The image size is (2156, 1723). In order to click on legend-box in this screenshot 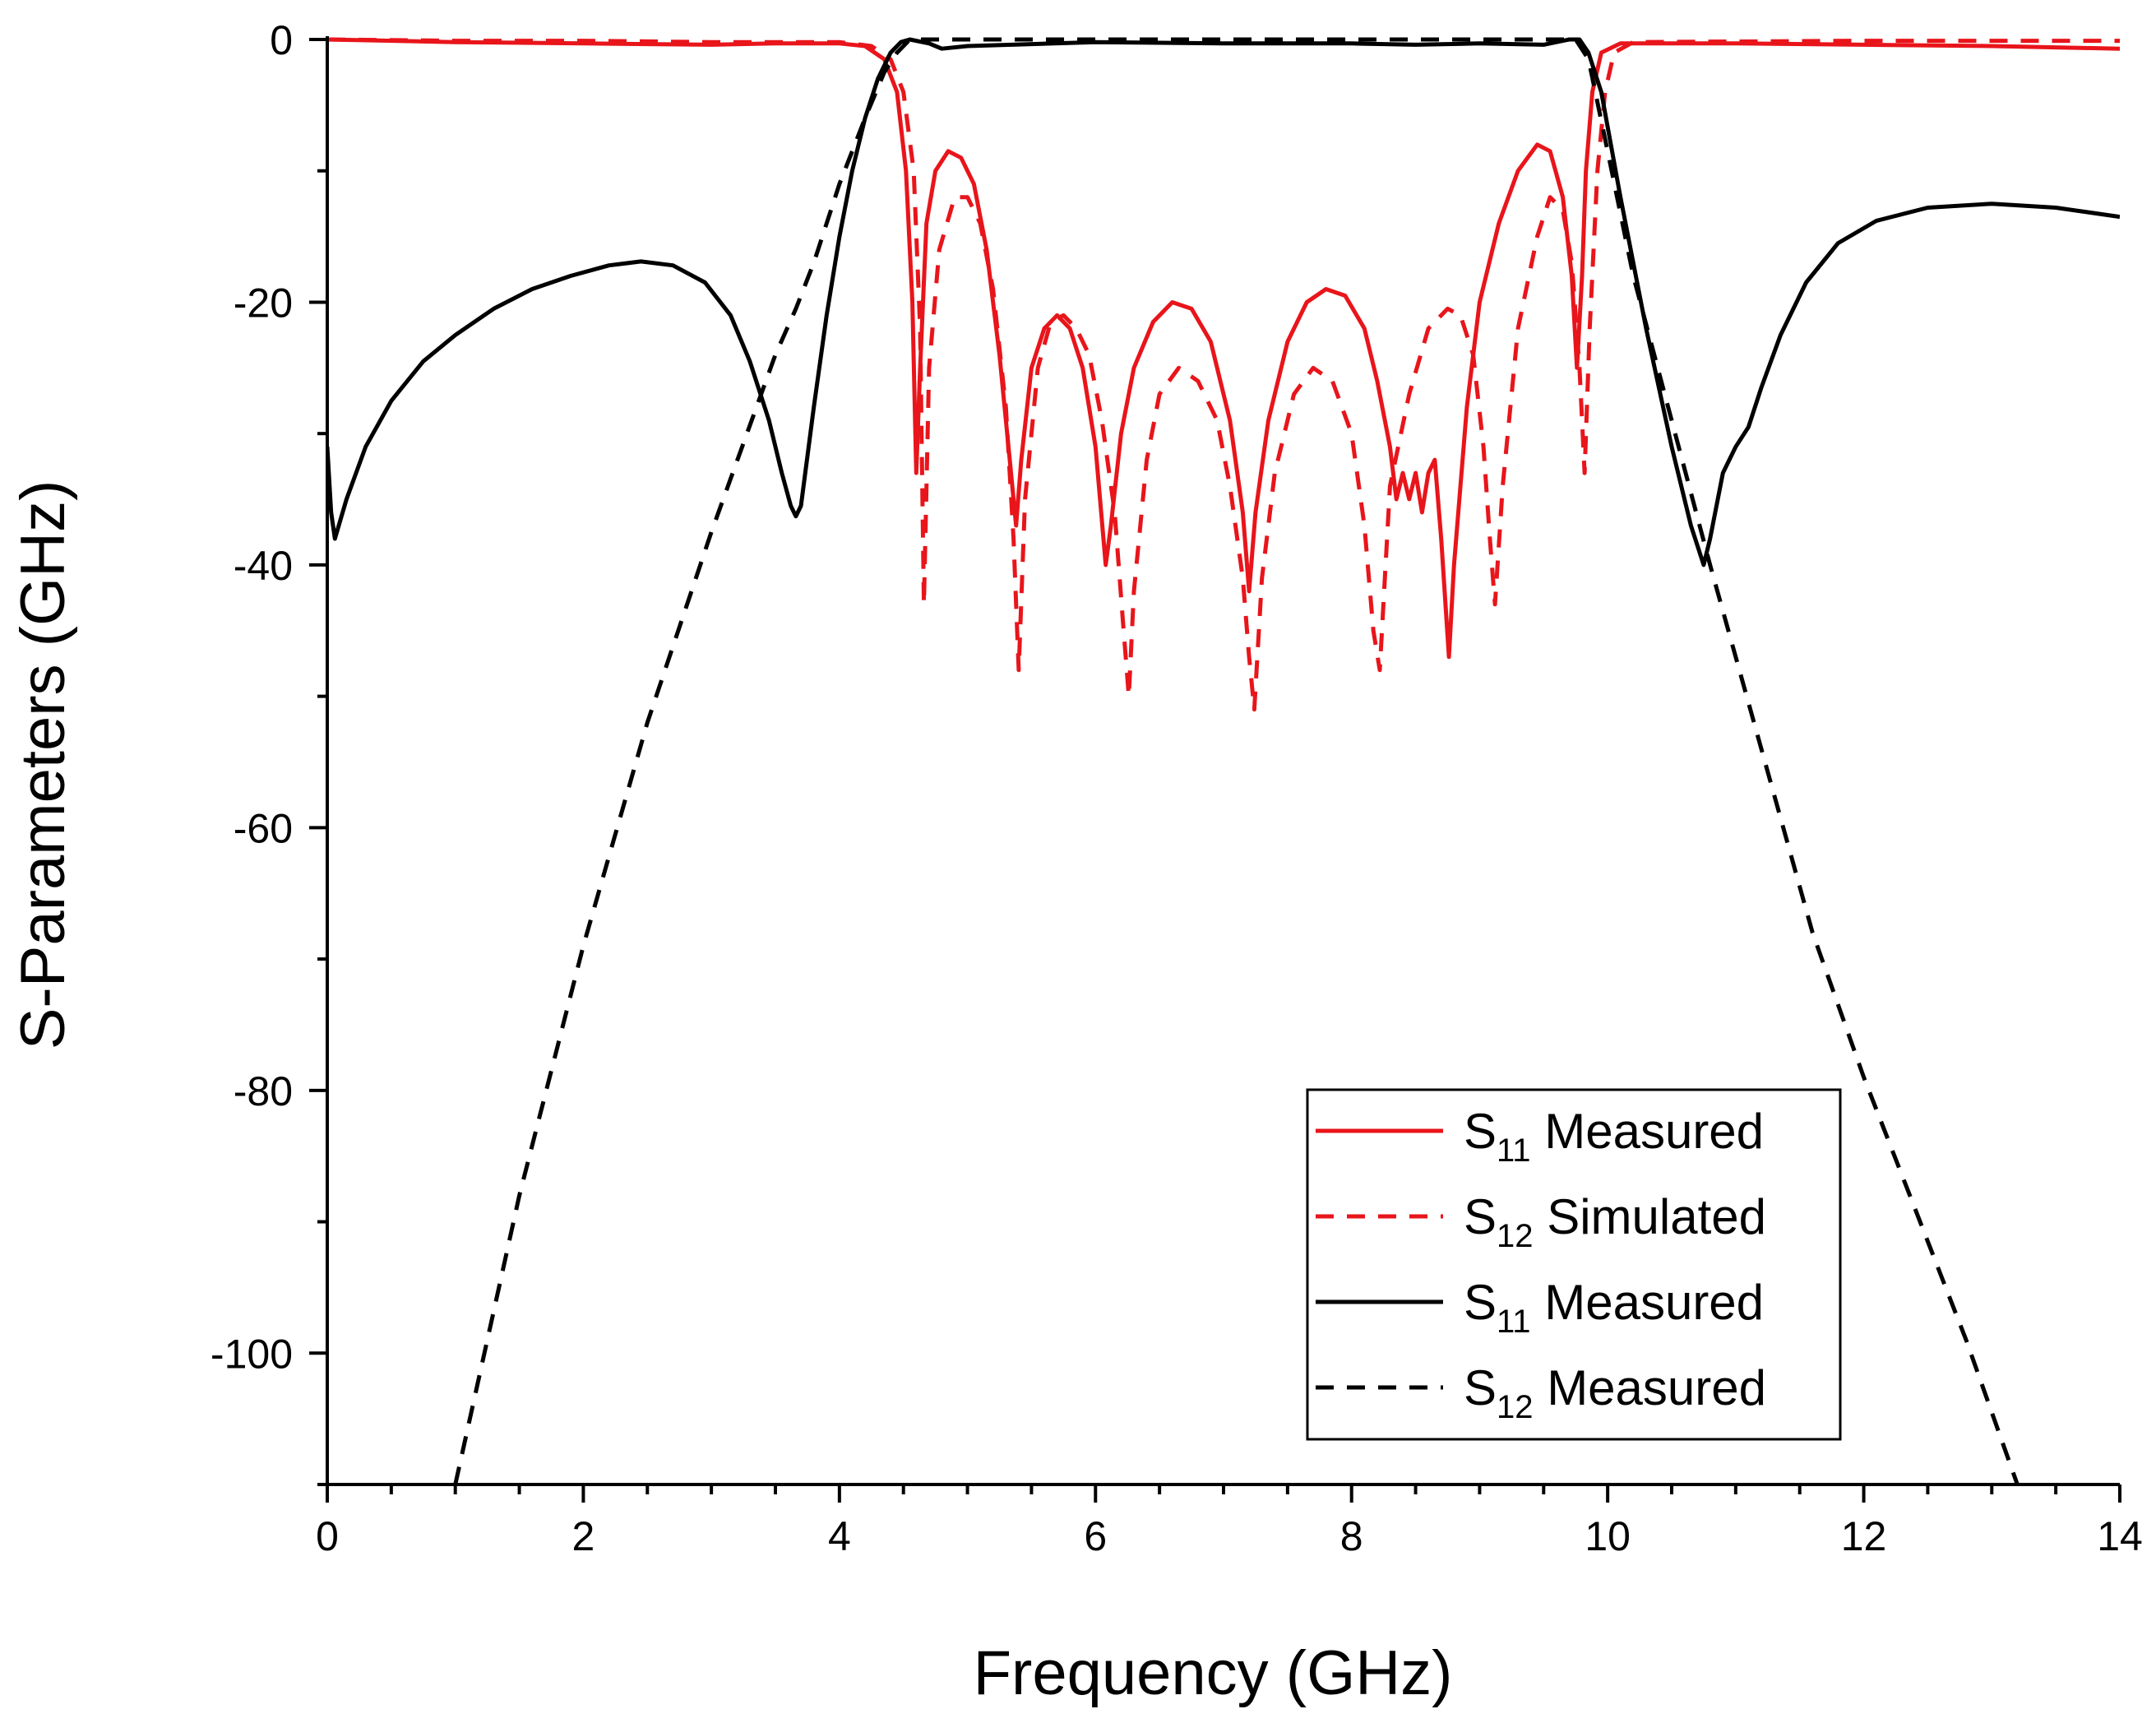, I will do `click(1574, 1264)`.